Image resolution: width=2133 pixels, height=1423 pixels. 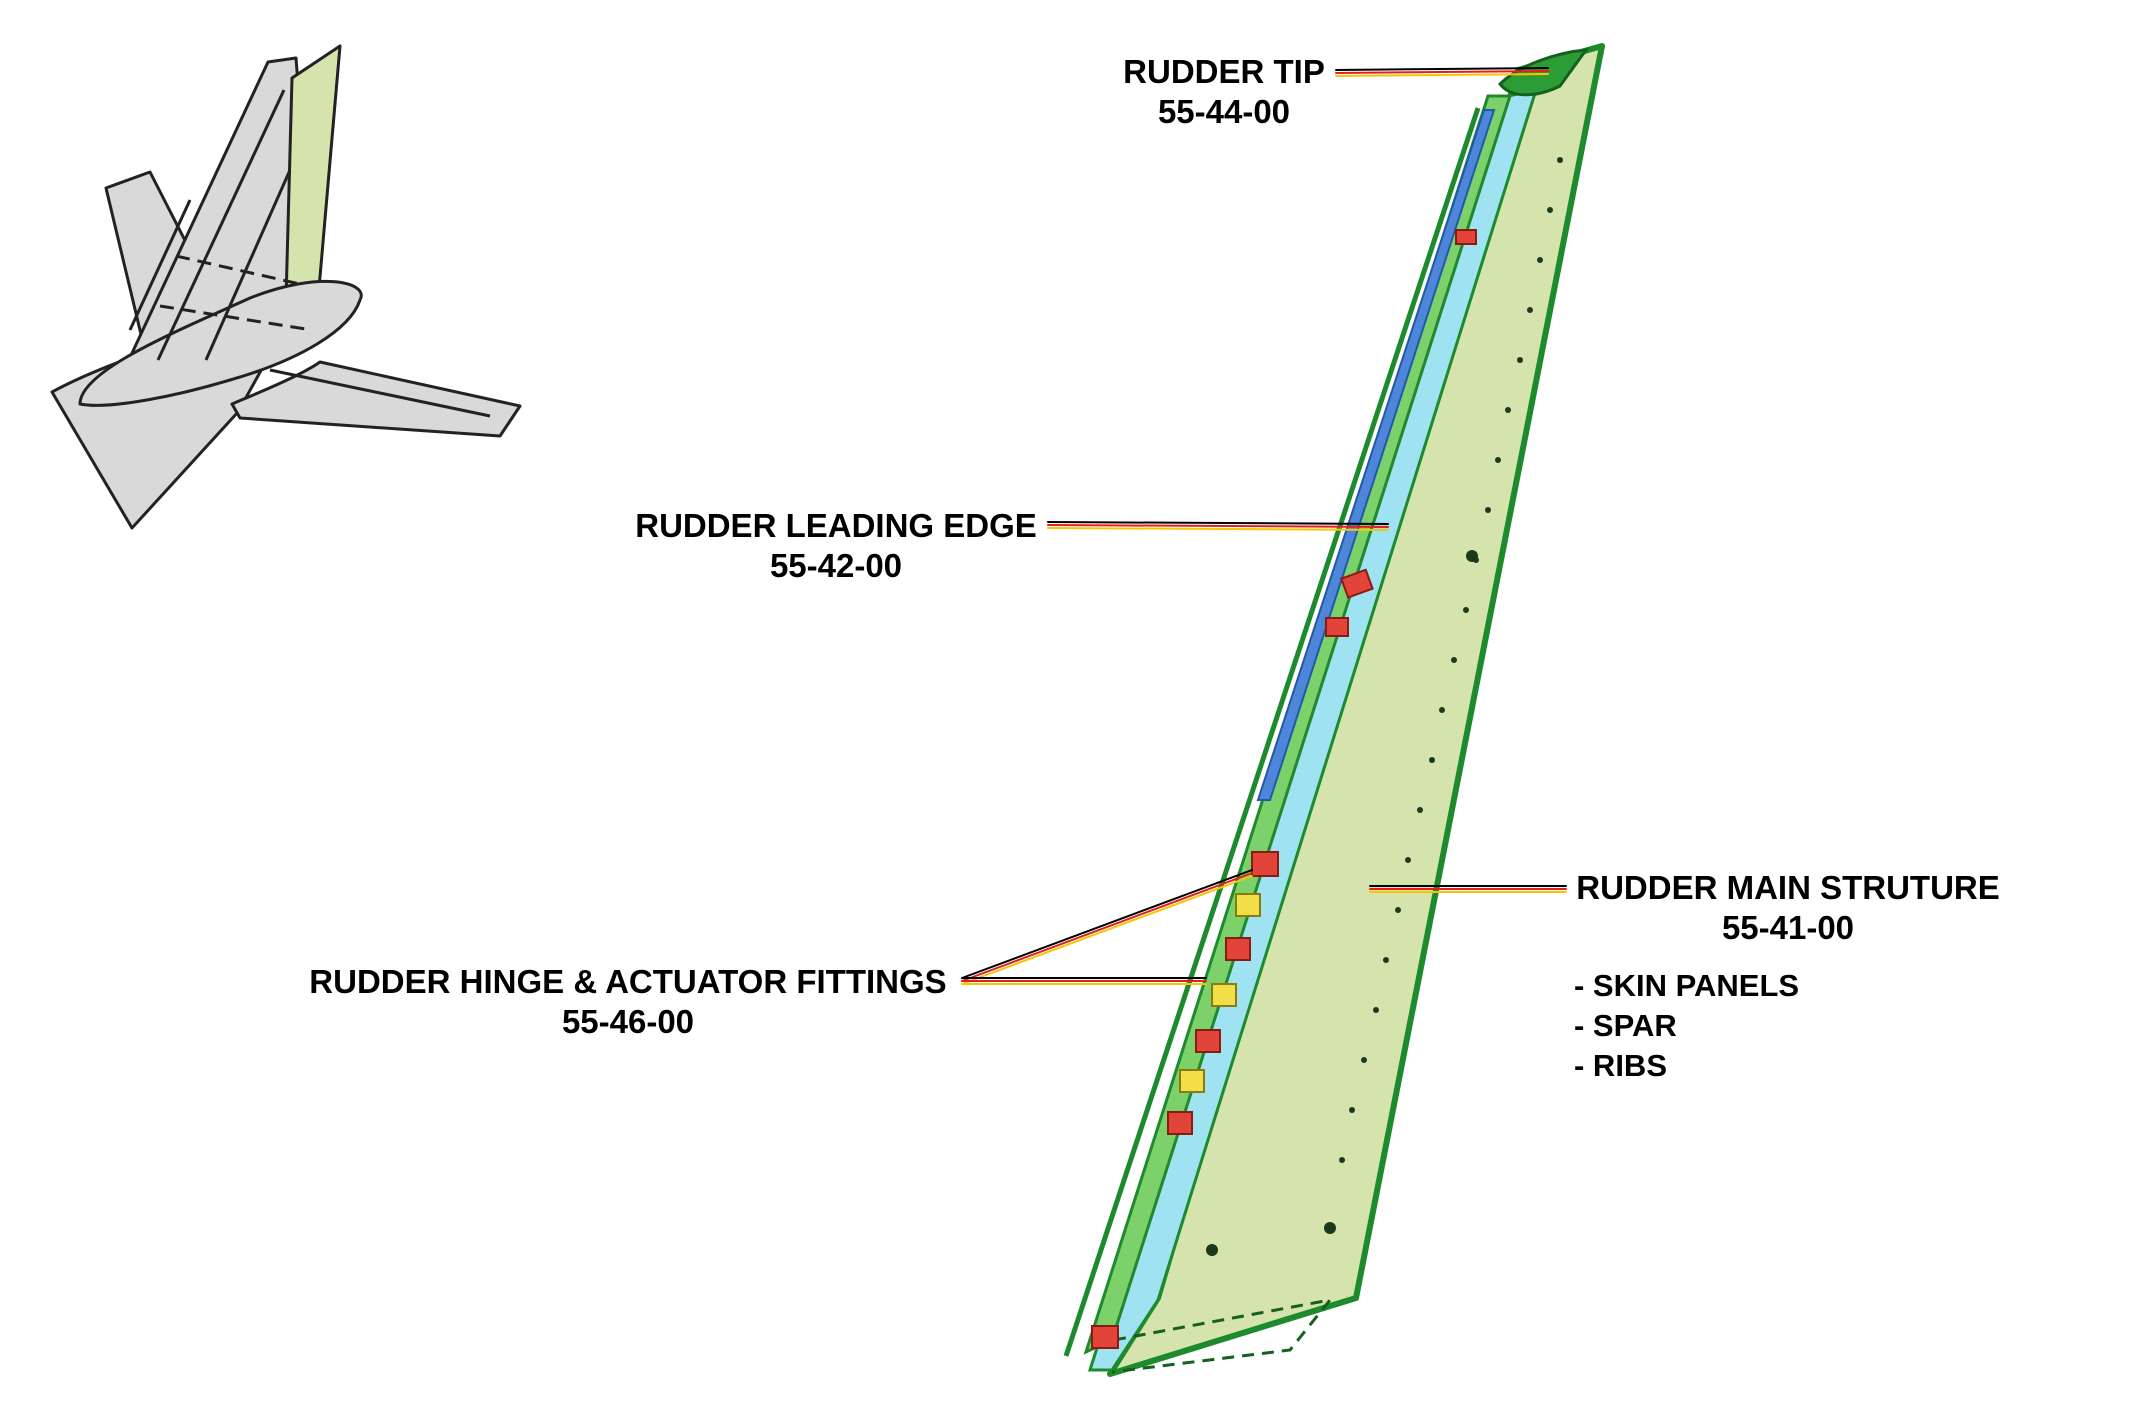 I want to click on leader-leading-edge, so click(x=1218, y=526).